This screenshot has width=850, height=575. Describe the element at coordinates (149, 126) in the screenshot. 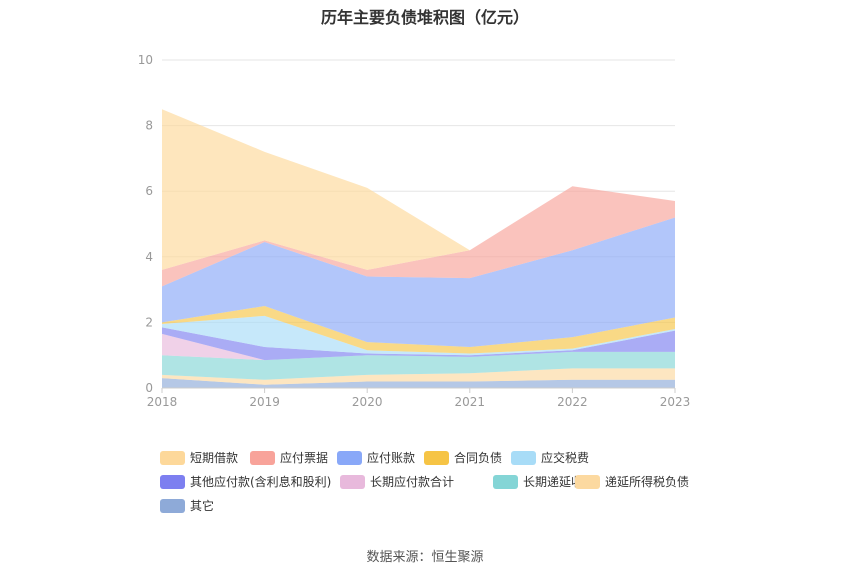

I see `y-tick-label: 8` at that location.